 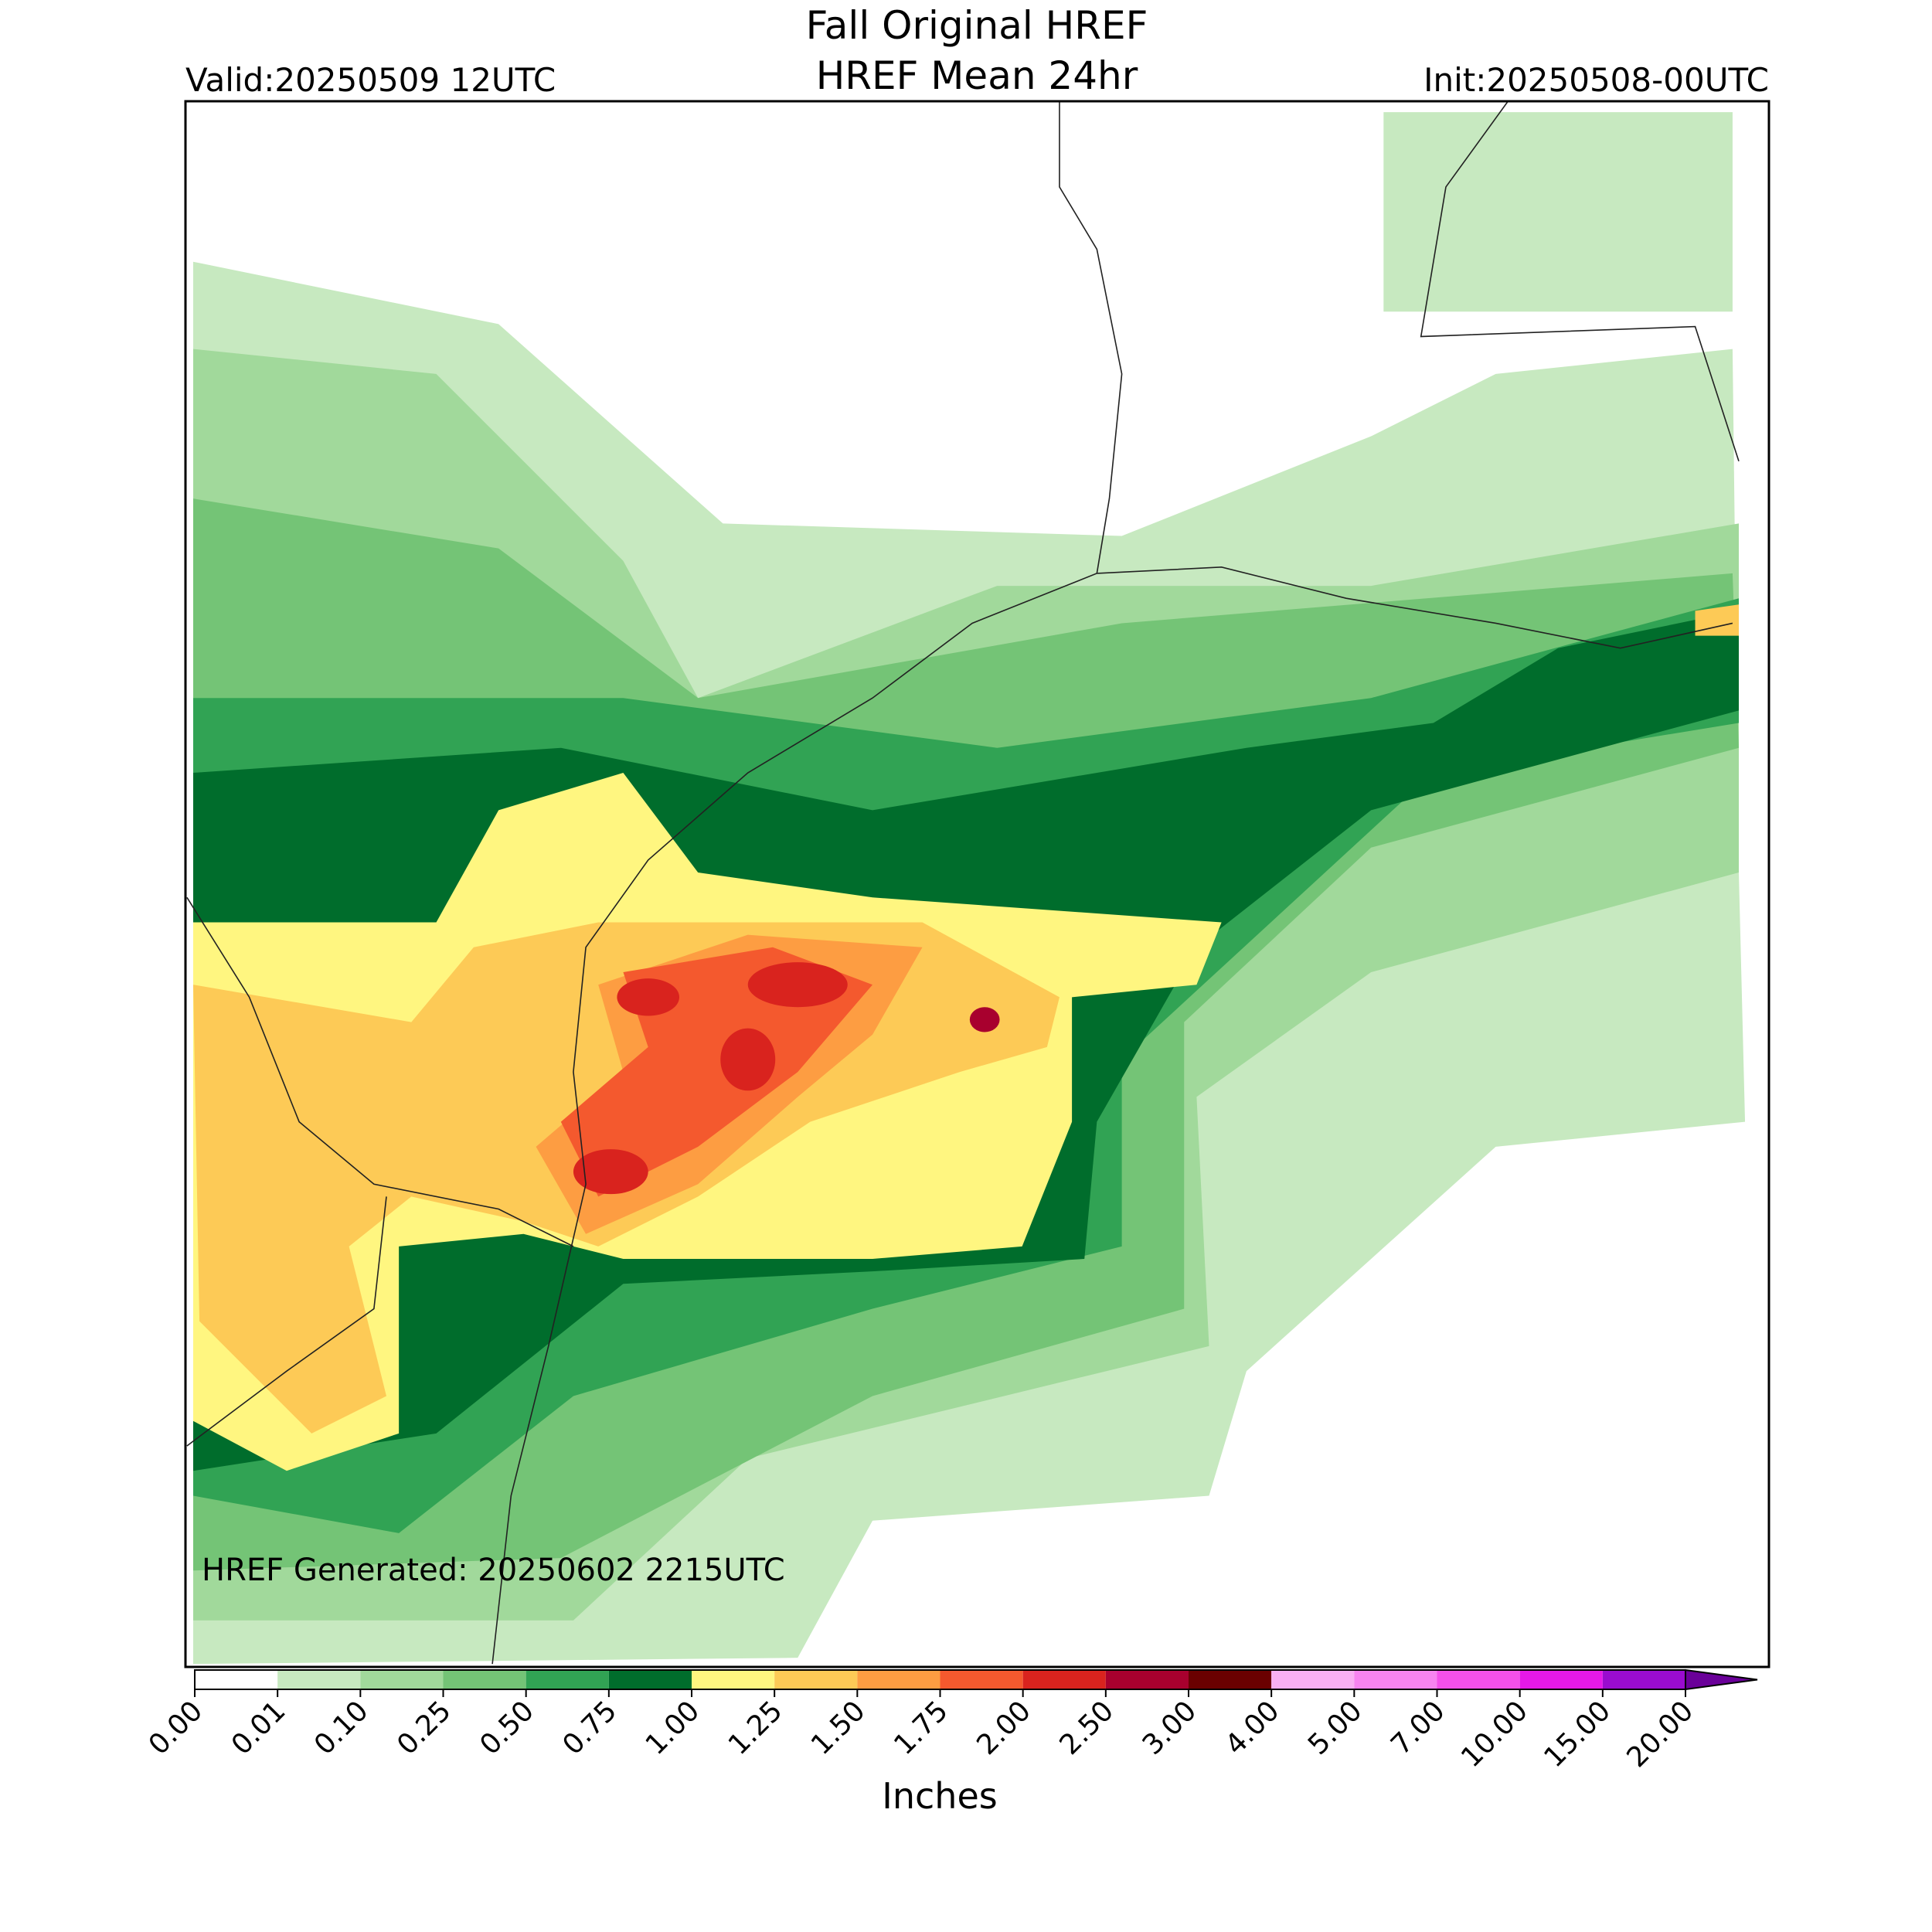 I want to click on colorbar-tick-label: 0.25, so click(x=424, y=1728).